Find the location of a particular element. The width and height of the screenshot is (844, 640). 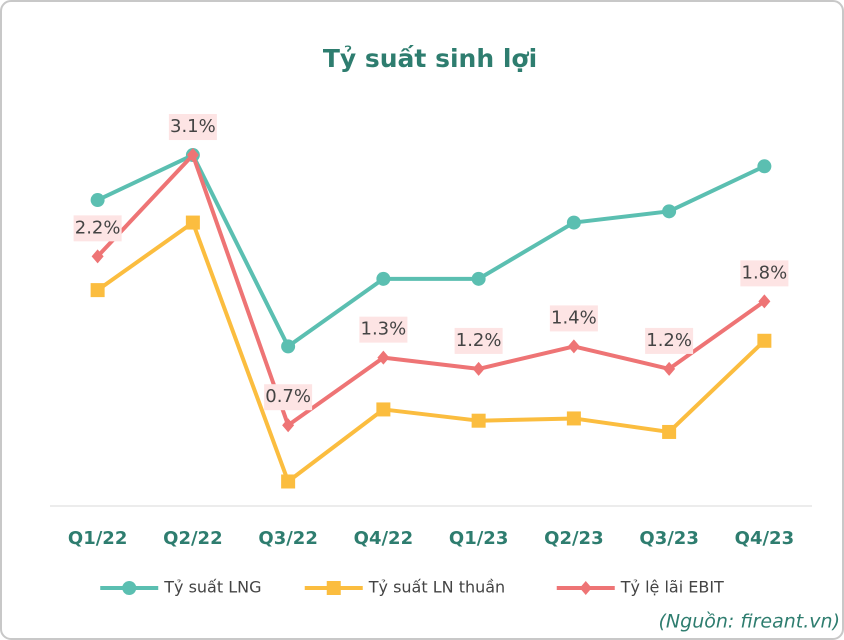

source: (Nguồn: fireant.vn) is located at coordinates (749, 622).